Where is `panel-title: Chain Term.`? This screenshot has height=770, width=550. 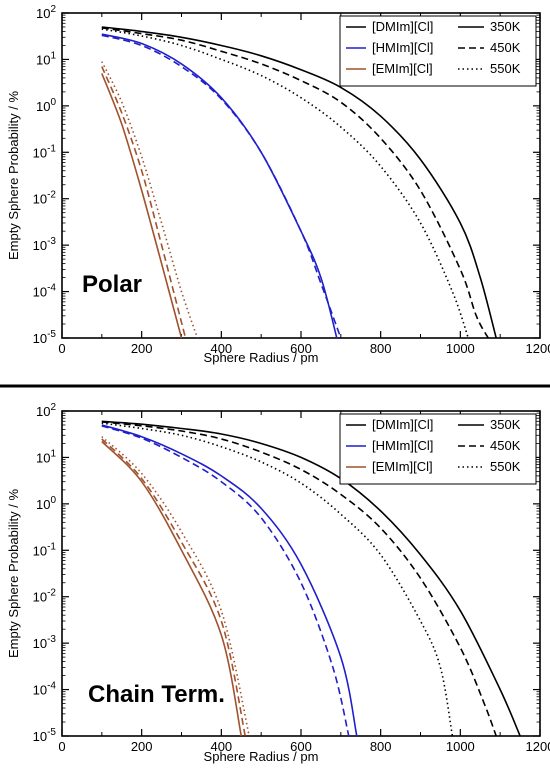
panel-title: Chain Term. is located at coordinates (156, 694).